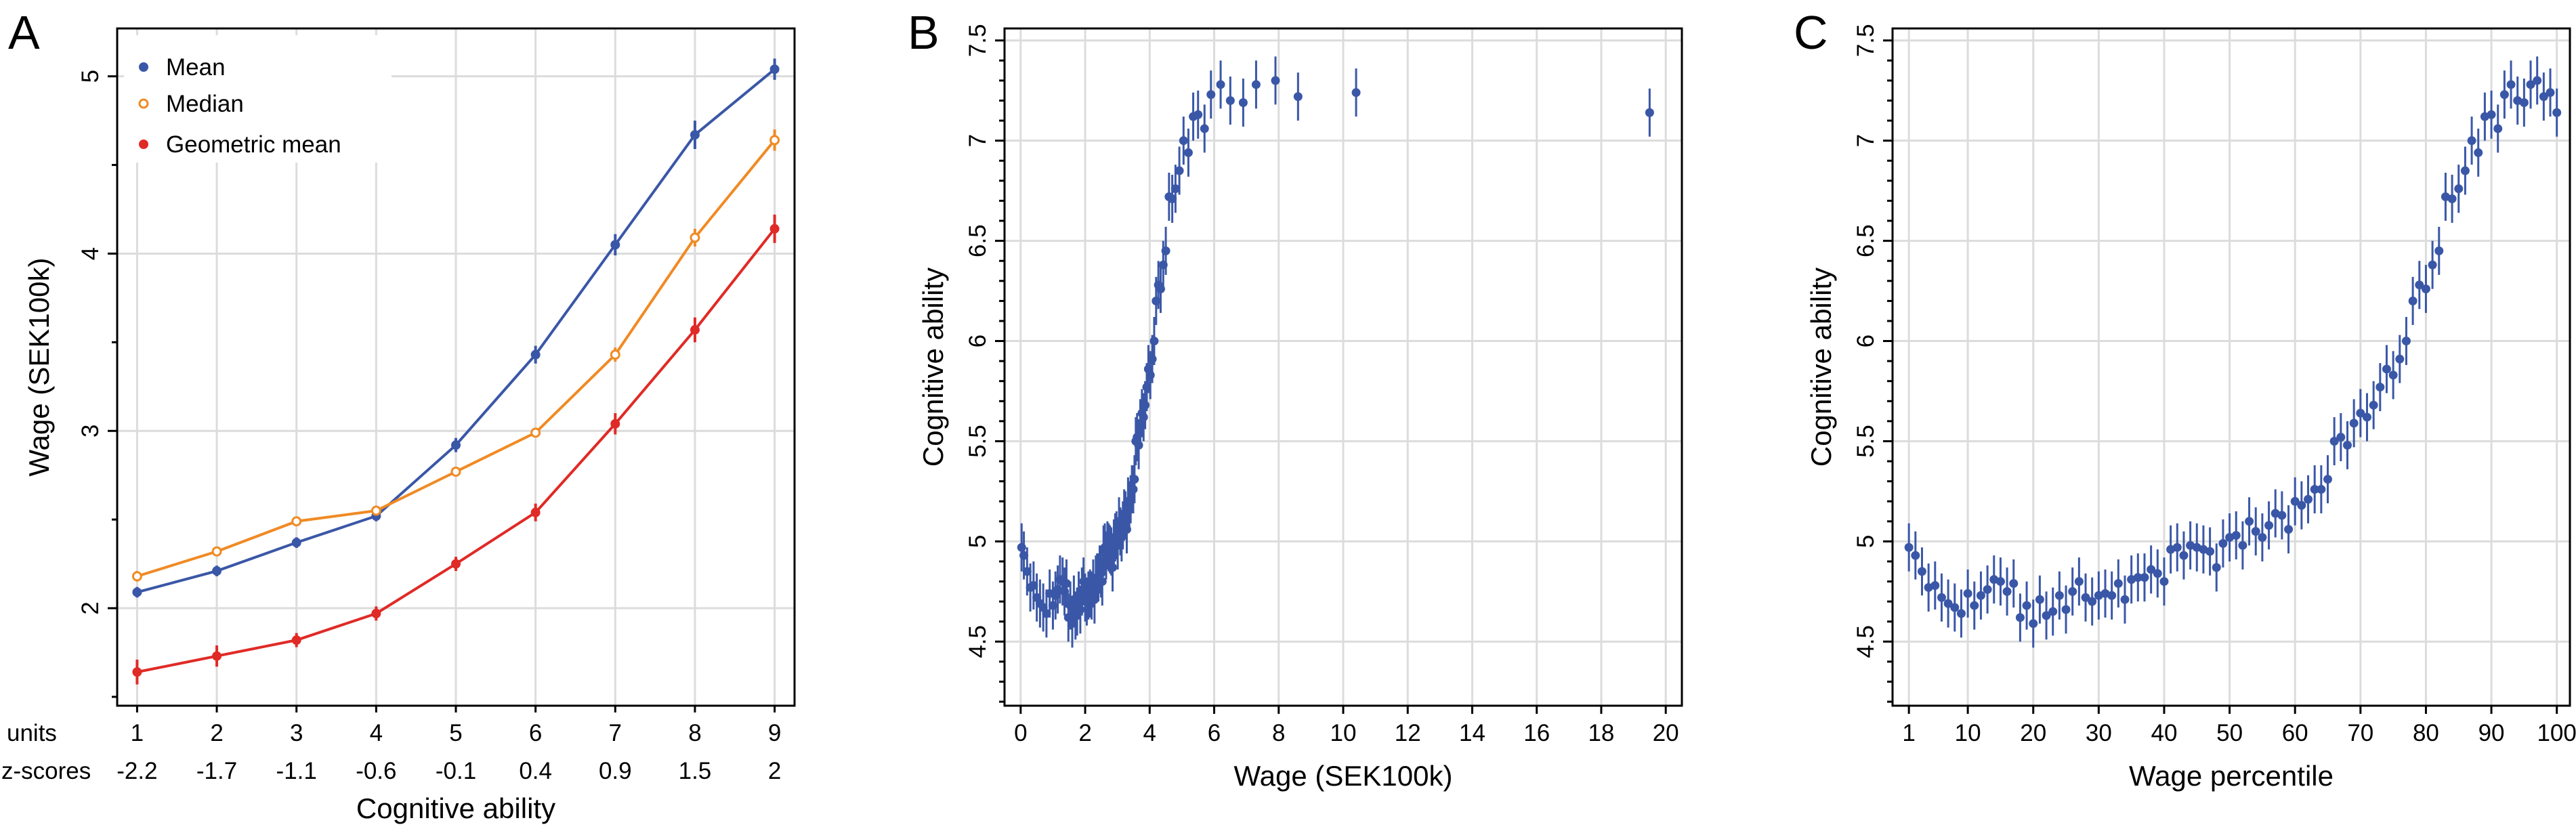 Image resolution: width=2576 pixels, height=831 pixels. I want to click on panel-b-x-tick-label: 4, so click(1149, 733).